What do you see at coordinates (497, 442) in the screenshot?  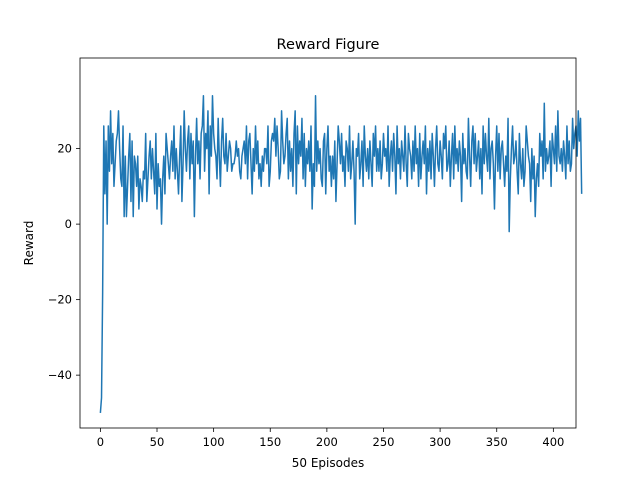 I see `x-tick-label: 350` at bounding box center [497, 442].